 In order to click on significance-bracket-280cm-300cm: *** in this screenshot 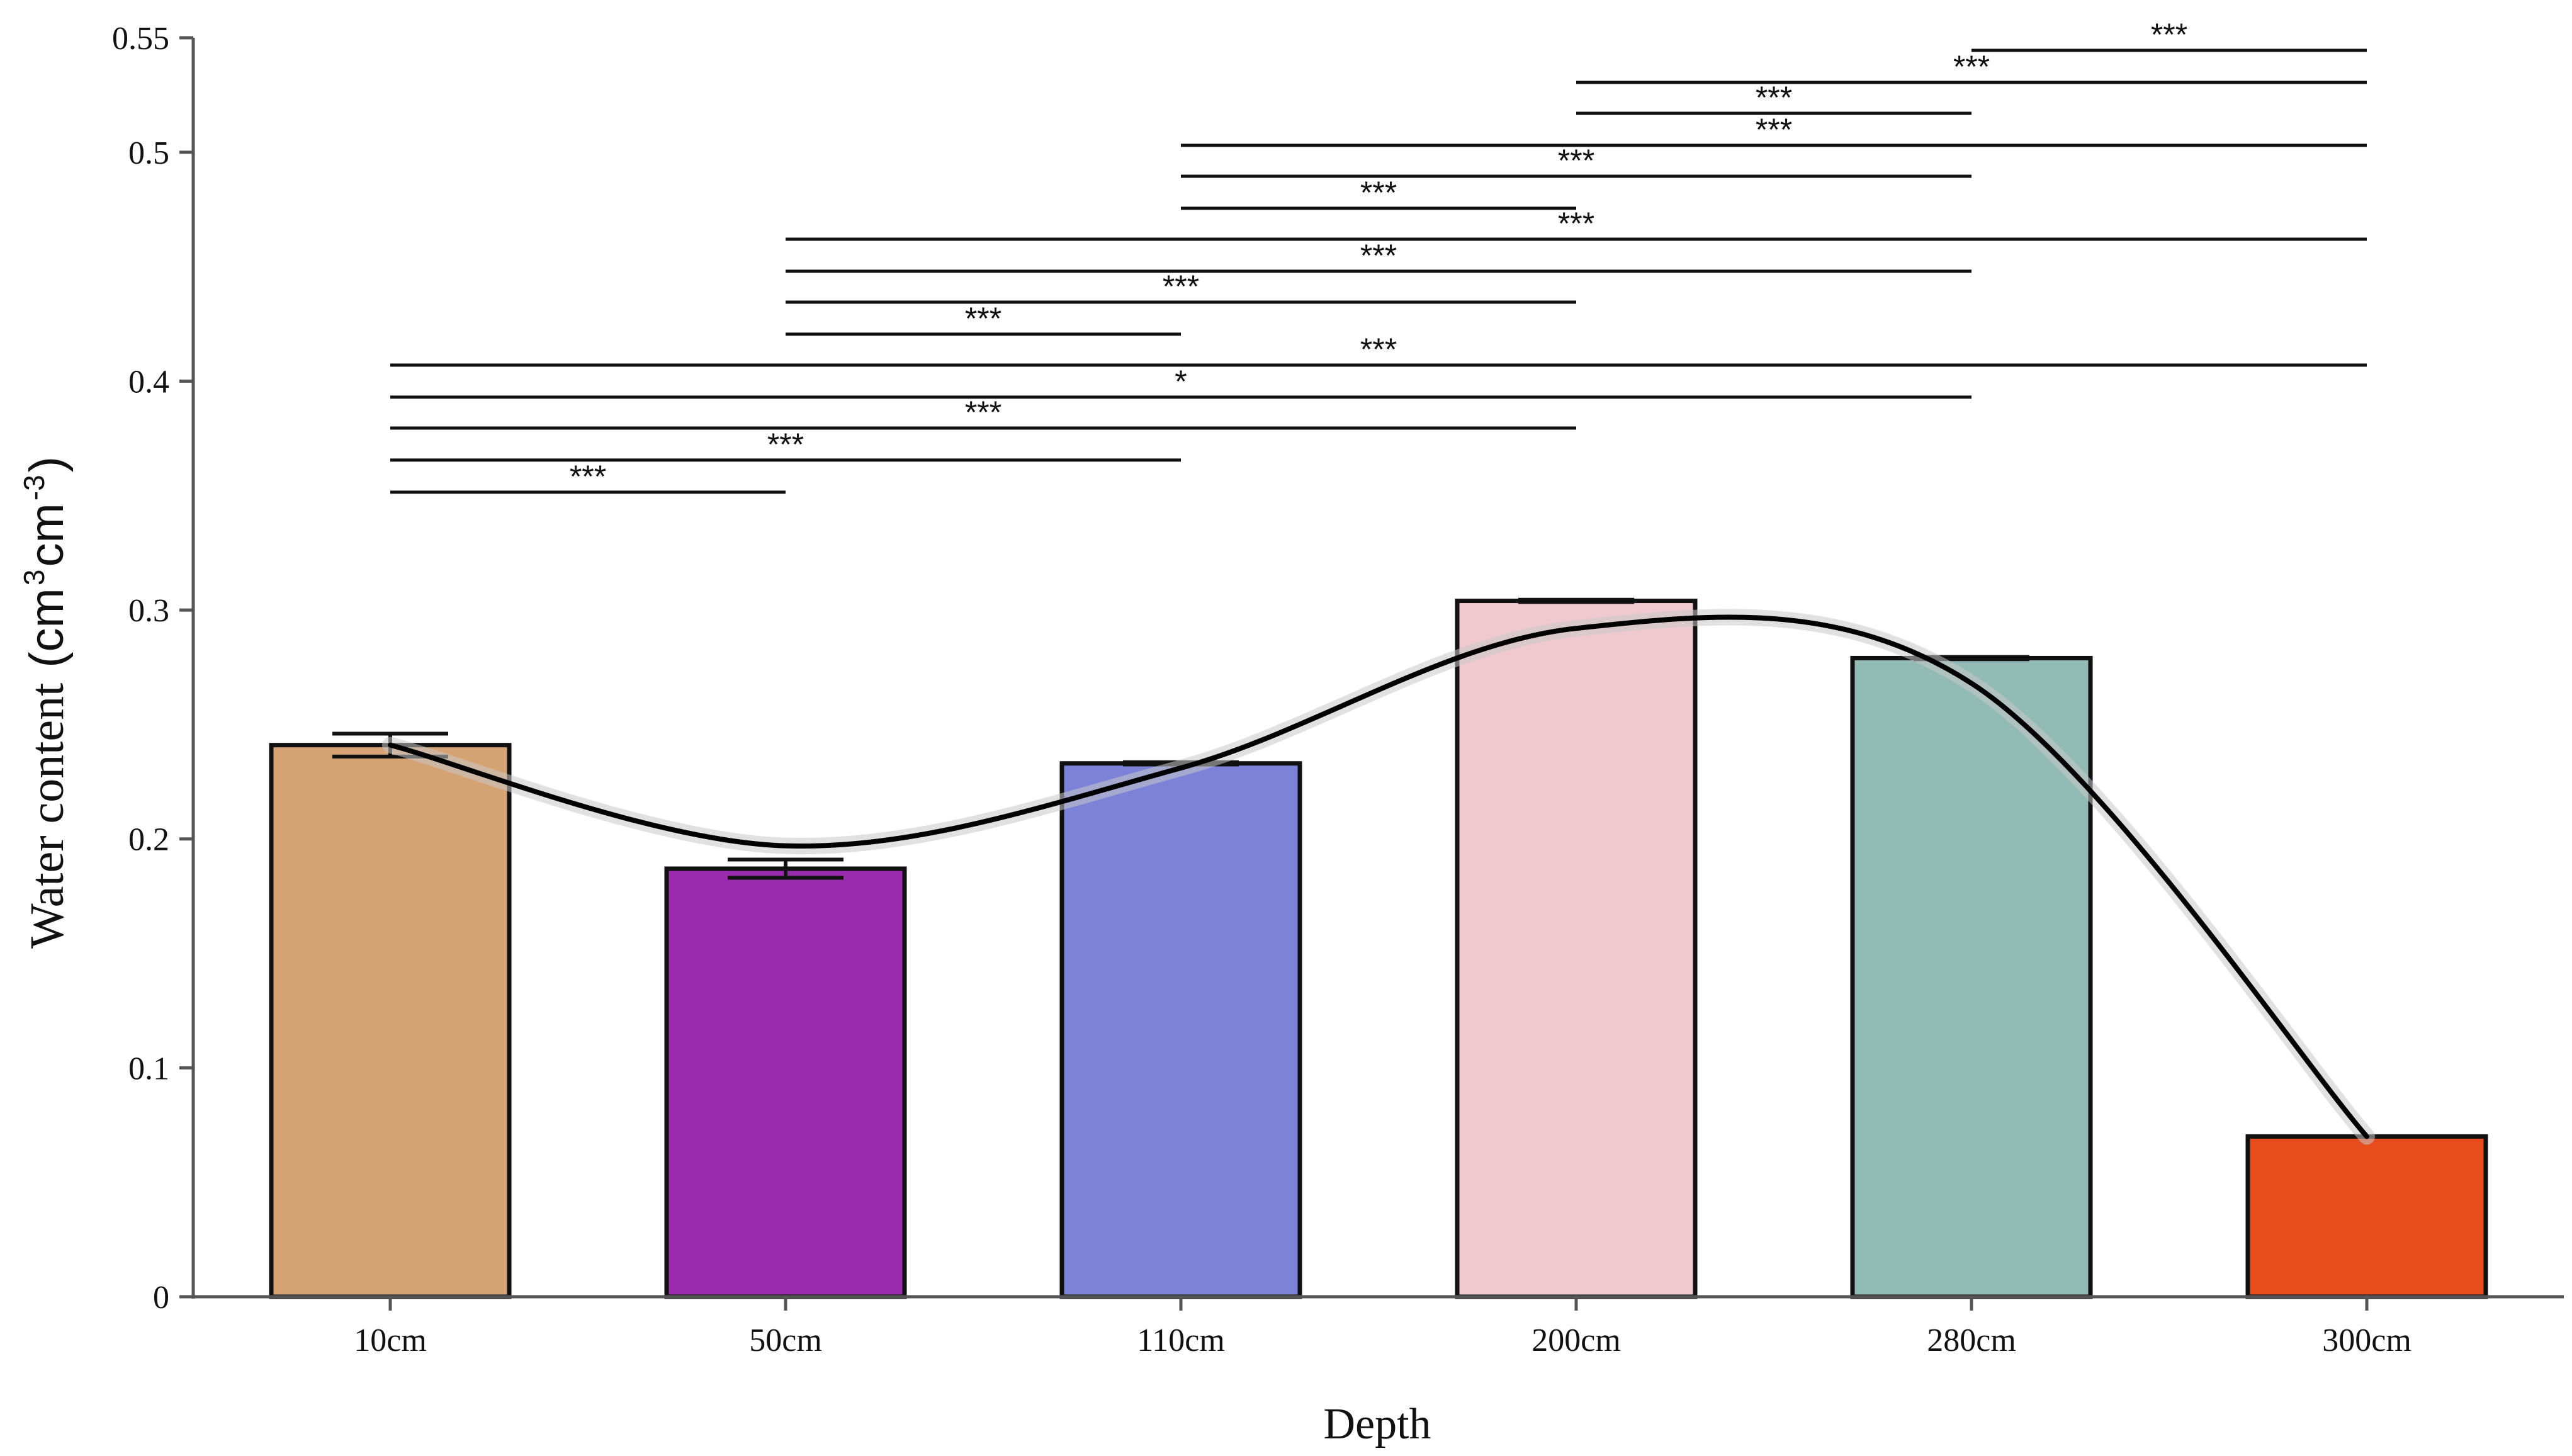, I will do `click(2169, 34)`.